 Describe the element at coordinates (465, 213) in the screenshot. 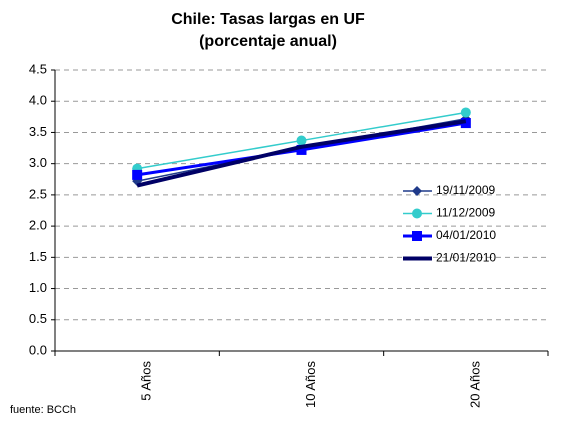

I see `legend-label: 11/12/2009` at that location.